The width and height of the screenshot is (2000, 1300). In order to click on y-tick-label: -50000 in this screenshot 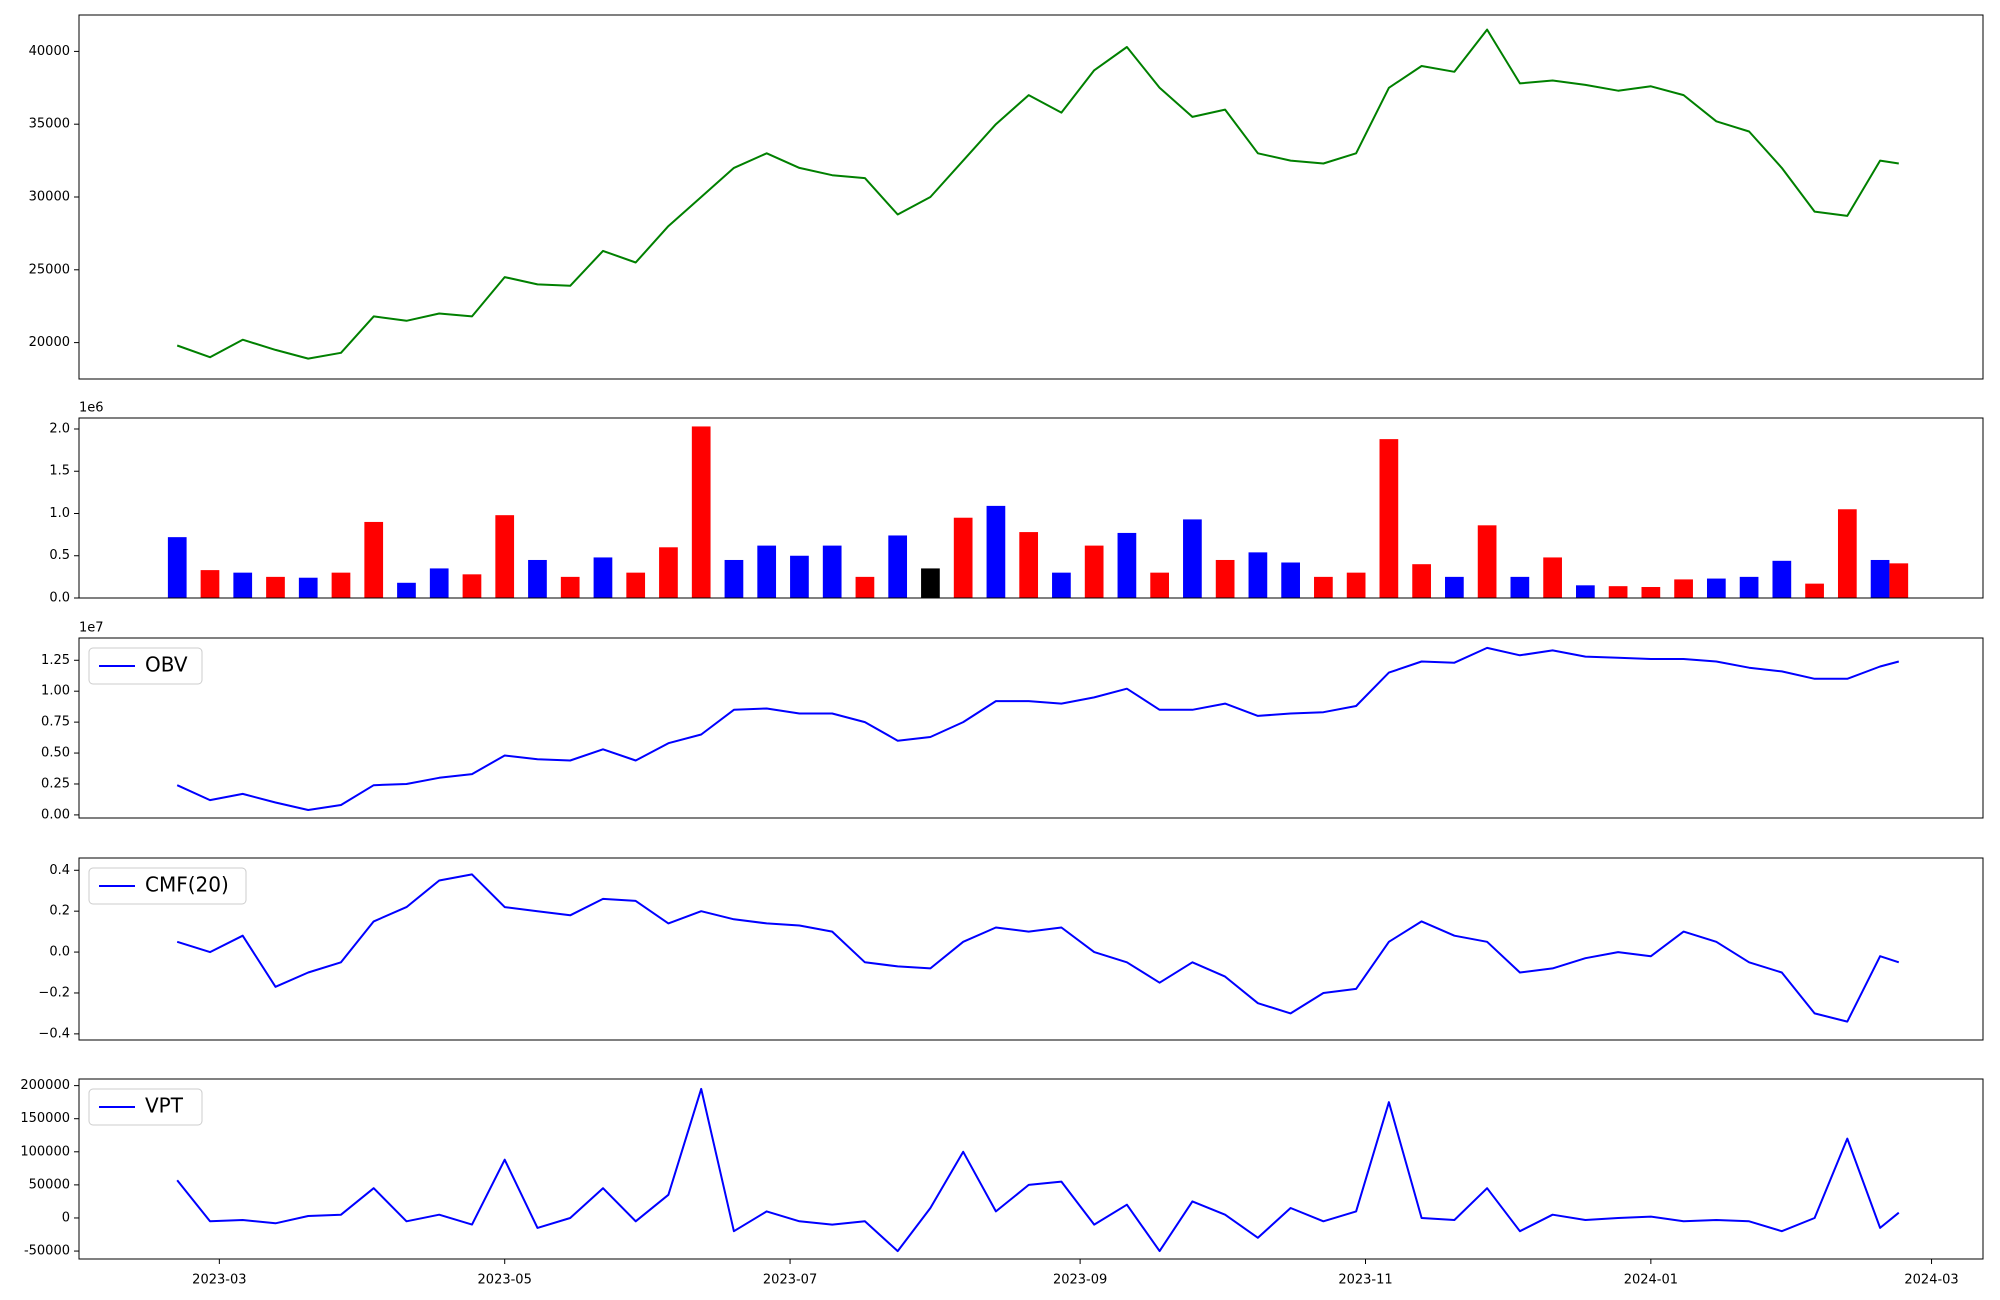, I will do `click(47, 1251)`.